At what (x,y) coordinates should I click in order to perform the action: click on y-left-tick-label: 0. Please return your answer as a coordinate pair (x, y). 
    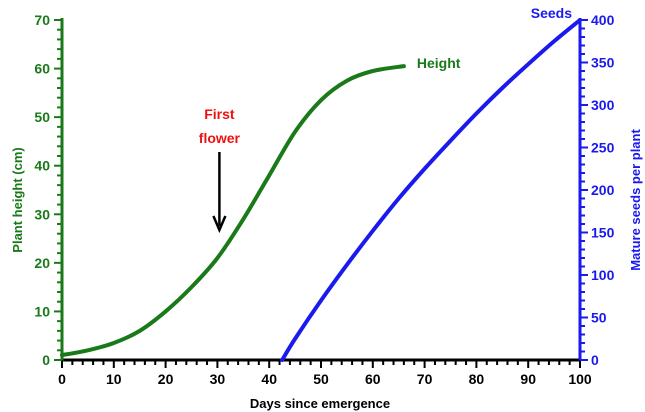
    Looking at the image, I should click on (46, 360).